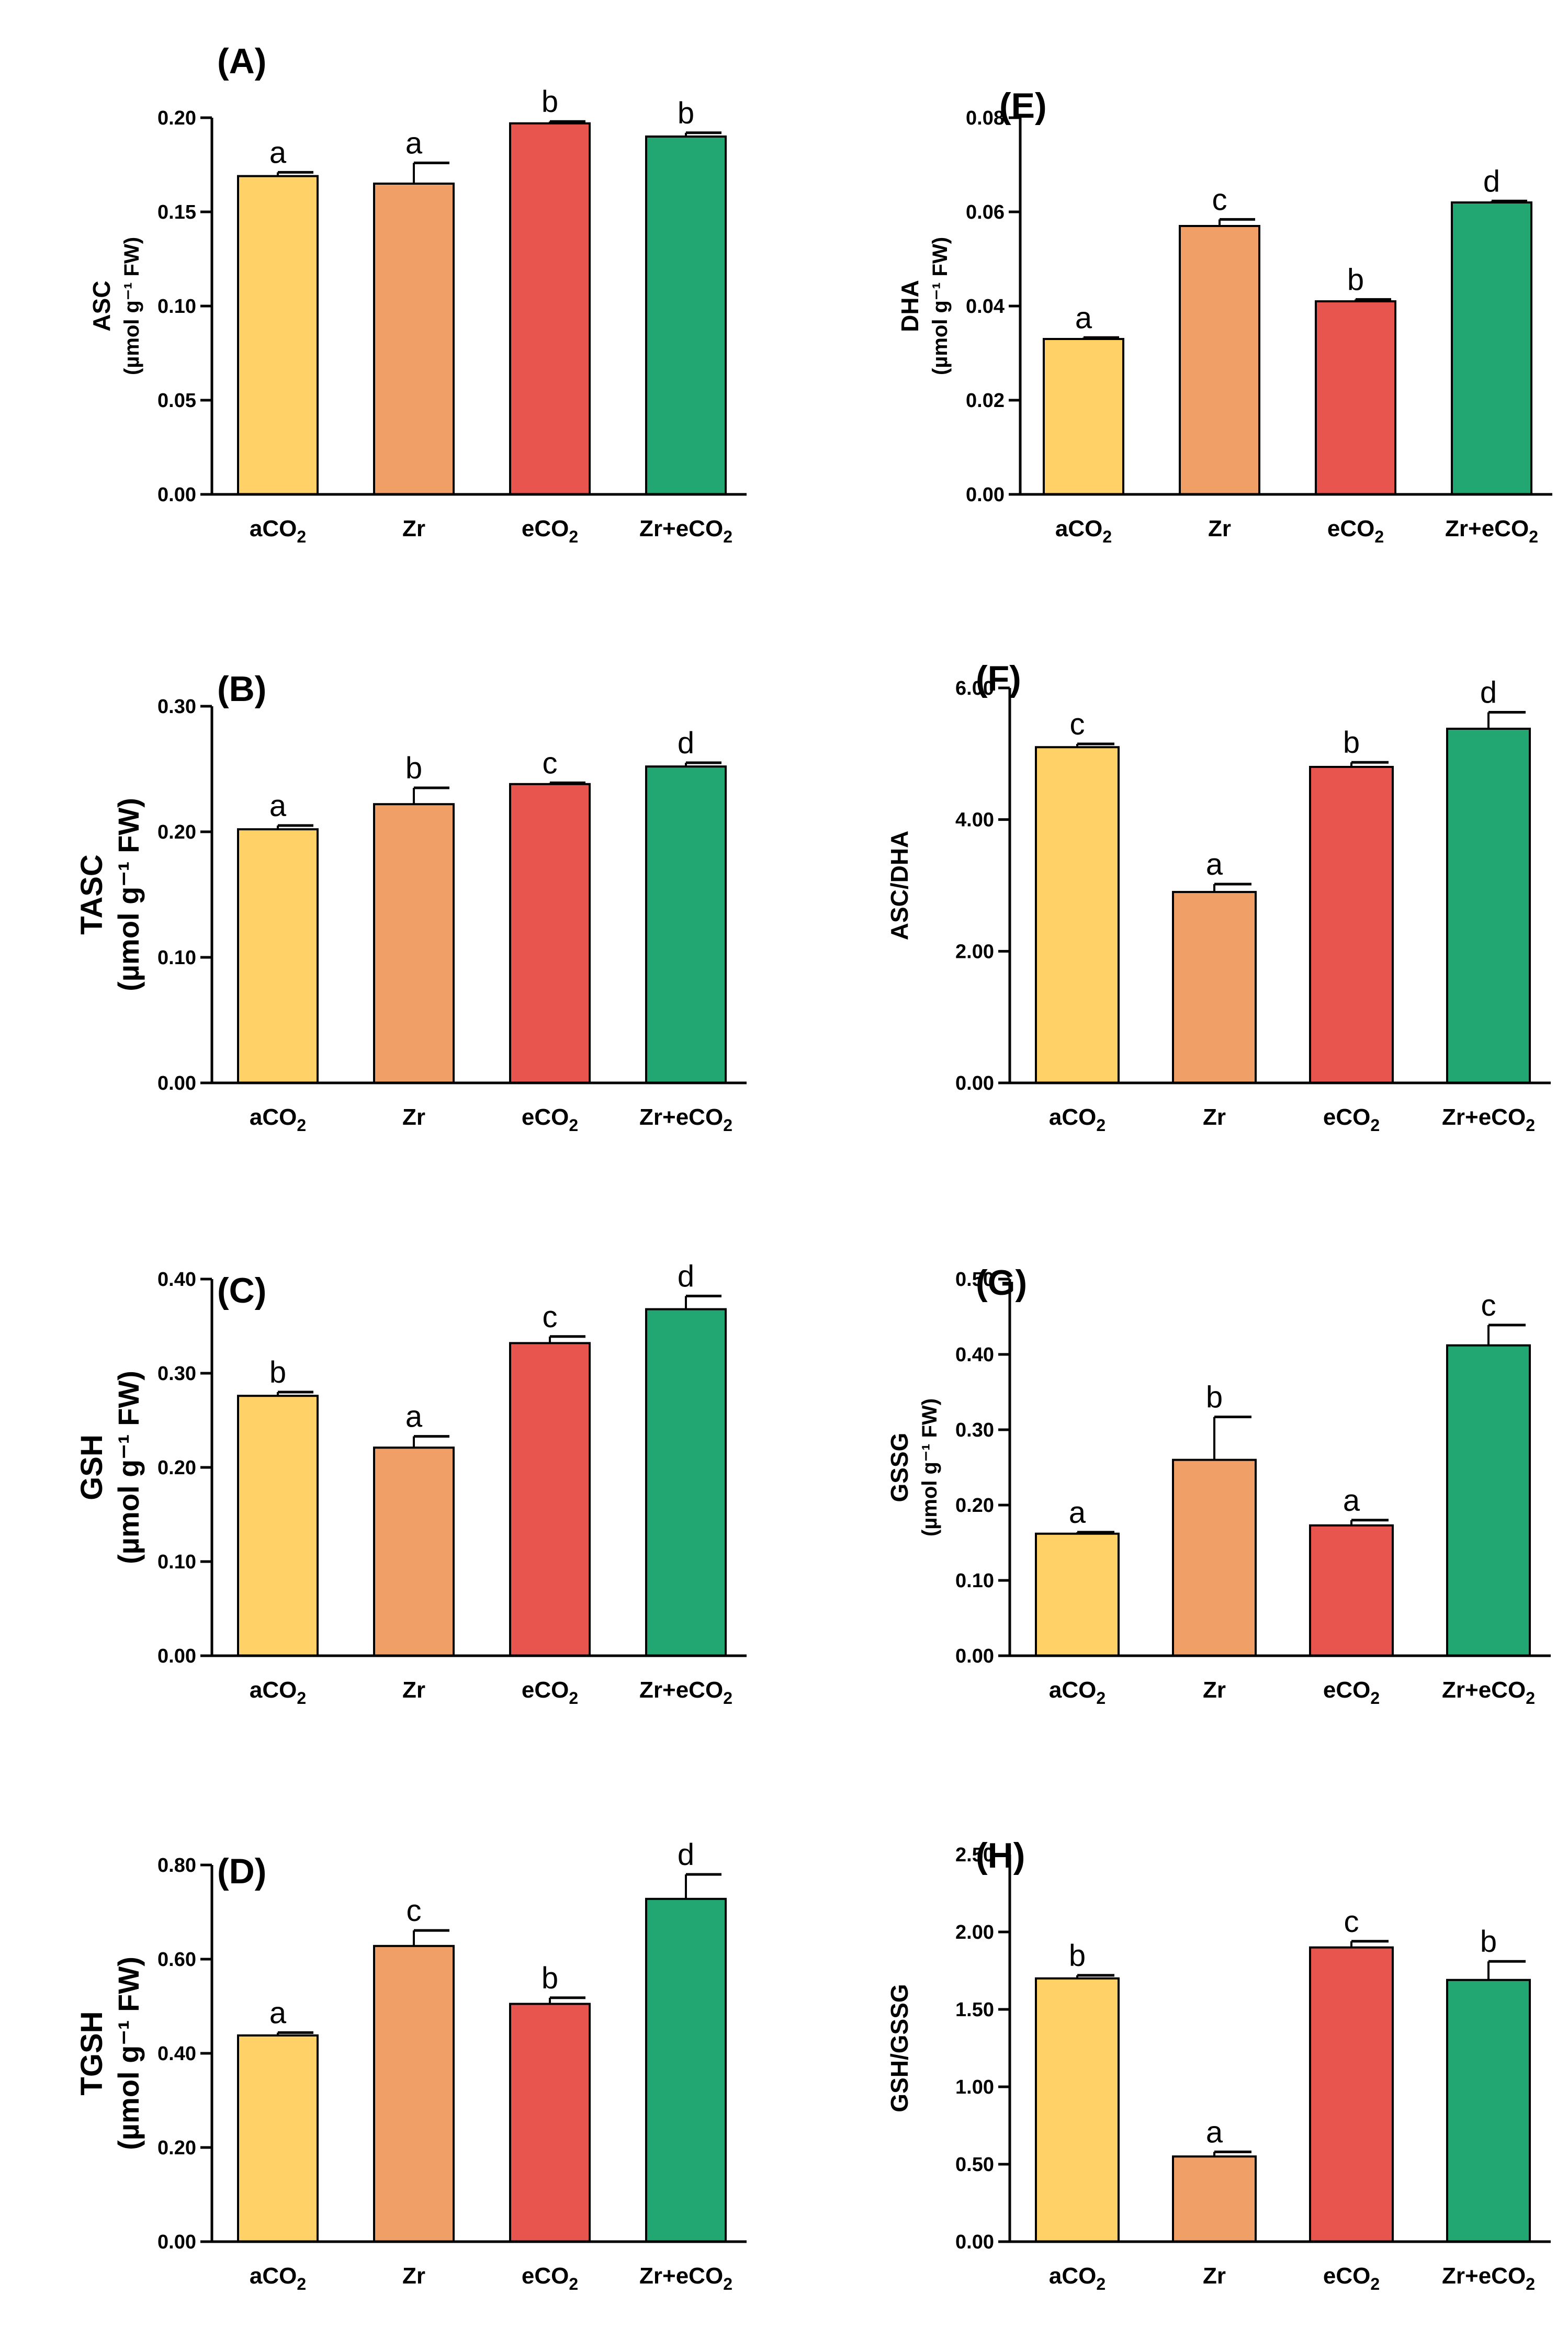  What do you see at coordinates (974, 1855) in the screenshot?
I see `y-tick-label-7-5: 2.50` at bounding box center [974, 1855].